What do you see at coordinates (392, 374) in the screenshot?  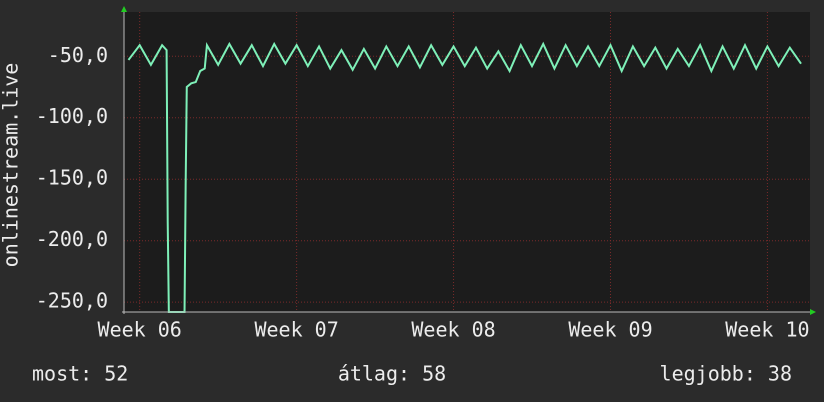 I see `stat-average: átlag: 58` at bounding box center [392, 374].